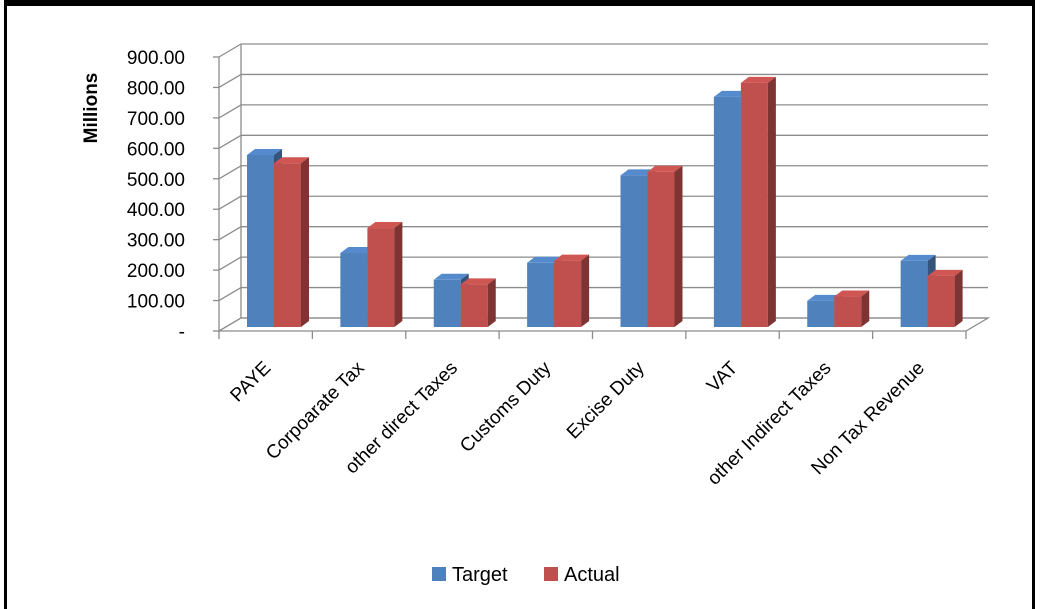 The width and height of the screenshot is (1041, 609). Describe the element at coordinates (156, 119) in the screenshot. I see `y-tick-label: 700.00` at that location.